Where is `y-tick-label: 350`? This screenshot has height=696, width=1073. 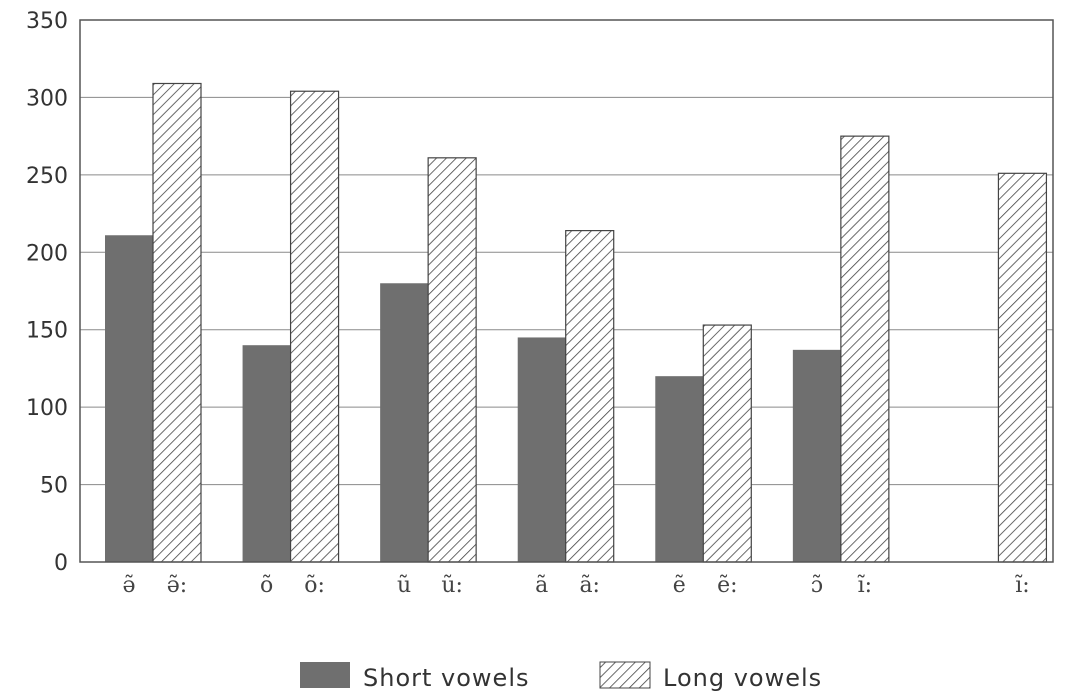 y-tick-label: 350 is located at coordinates (47, 21).